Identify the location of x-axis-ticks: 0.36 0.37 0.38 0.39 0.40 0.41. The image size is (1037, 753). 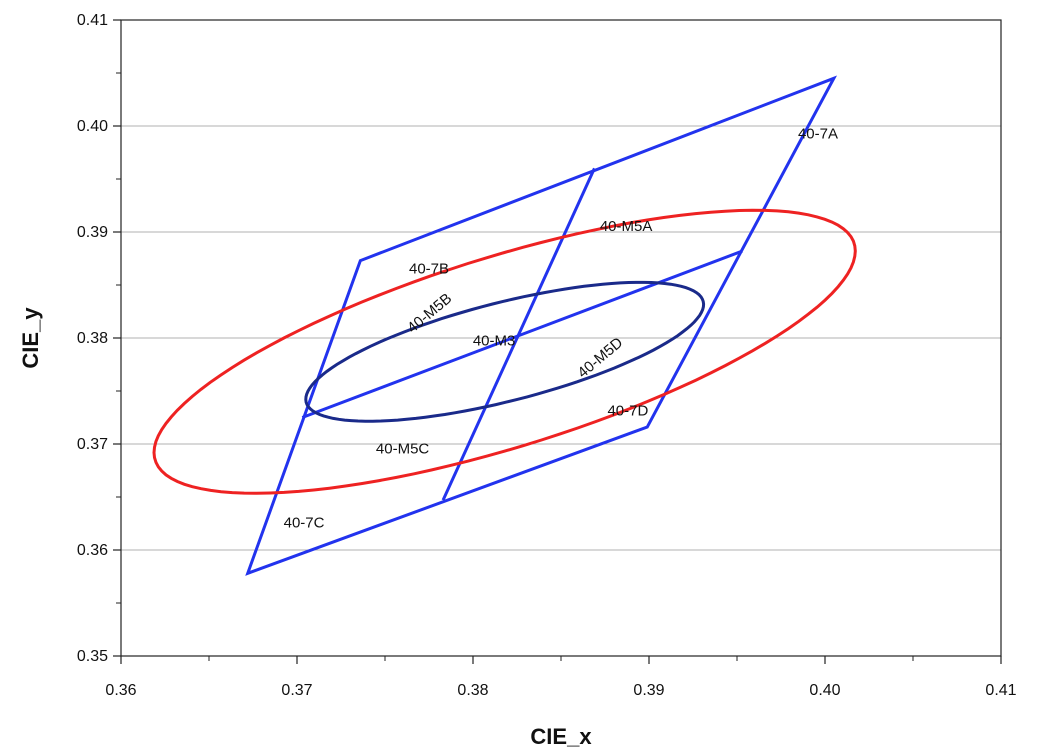
(561, 677).